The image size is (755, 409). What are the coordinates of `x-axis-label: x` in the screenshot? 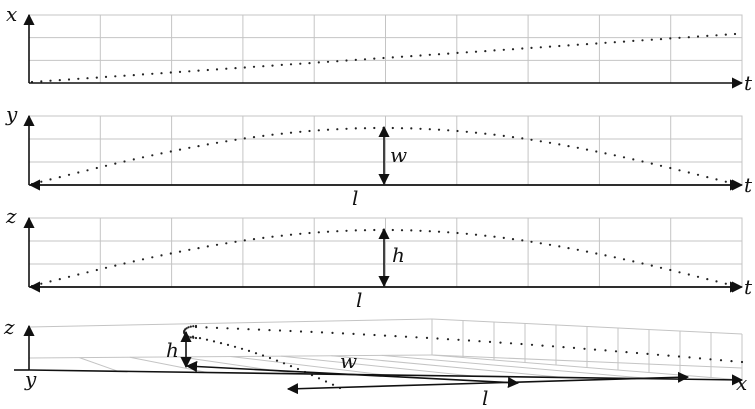 It's located at (11, 14).